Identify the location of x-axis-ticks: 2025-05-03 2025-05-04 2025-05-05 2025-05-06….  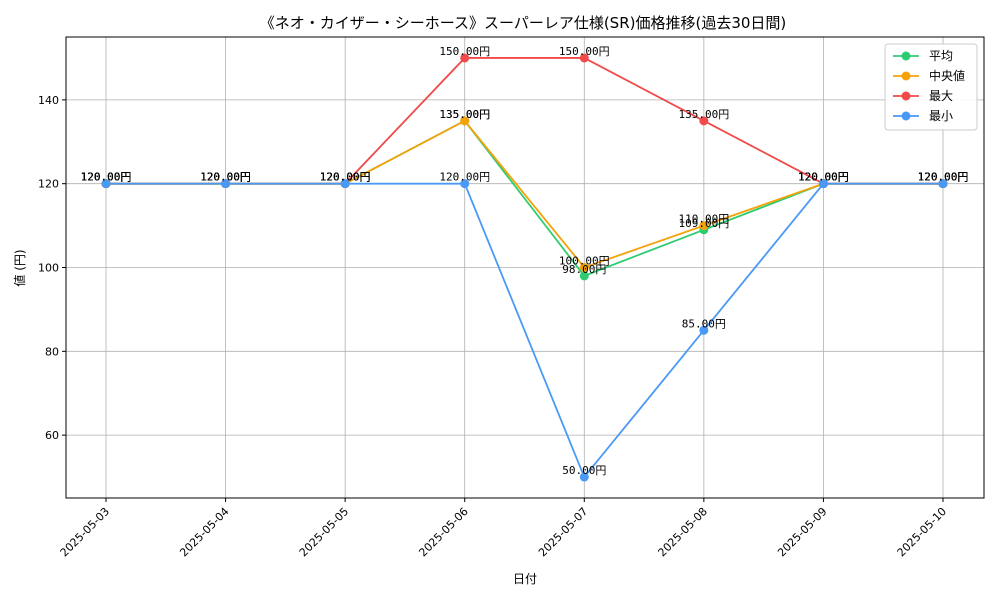
(503, 528).